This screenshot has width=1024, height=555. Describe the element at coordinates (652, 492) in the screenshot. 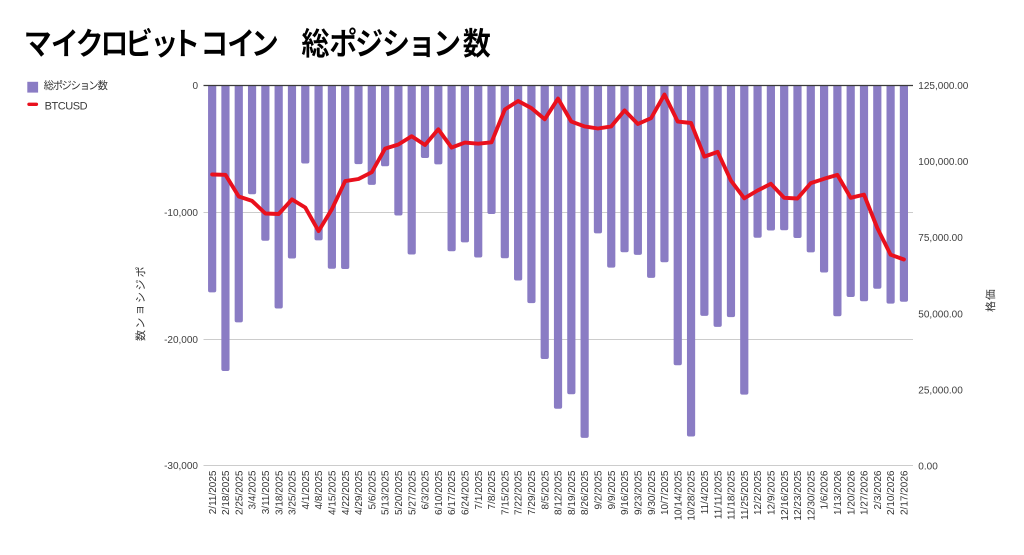

I see `svg-text: 9/30/2025` at that location.